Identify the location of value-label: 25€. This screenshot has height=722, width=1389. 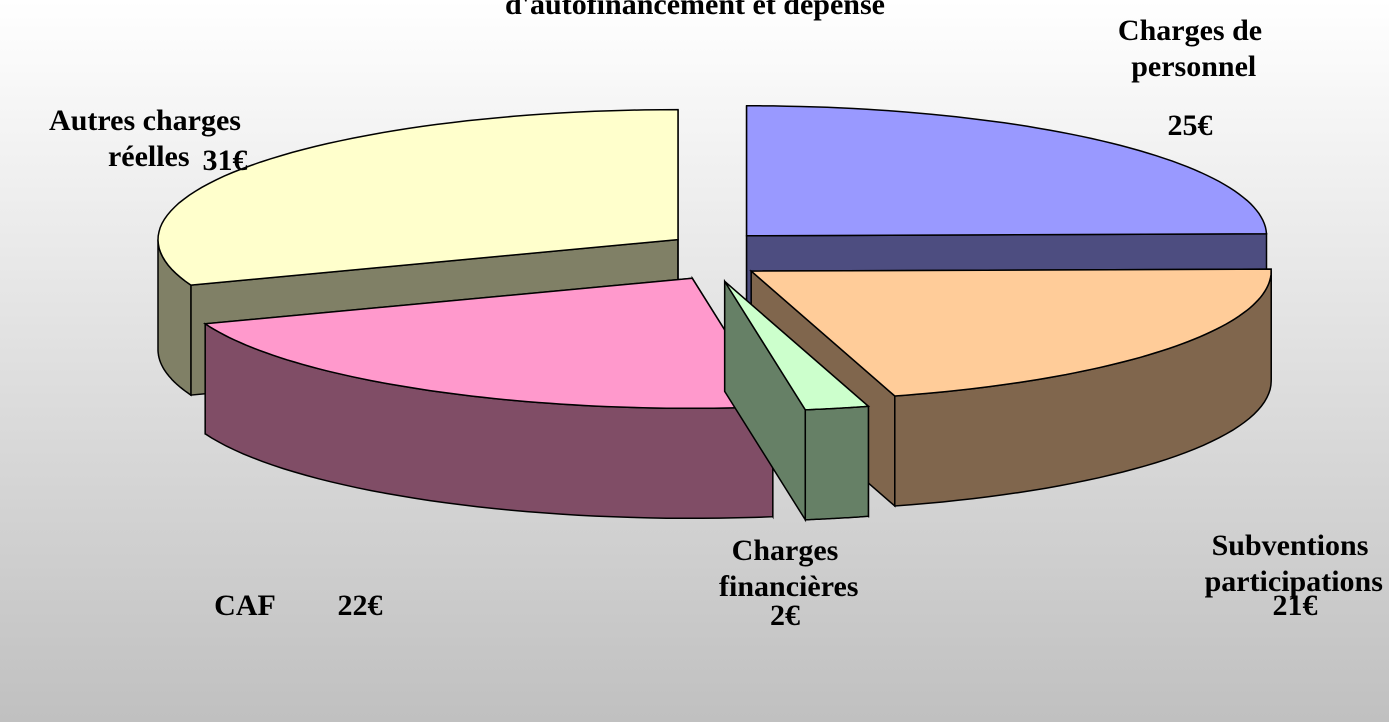
(1190, 125).